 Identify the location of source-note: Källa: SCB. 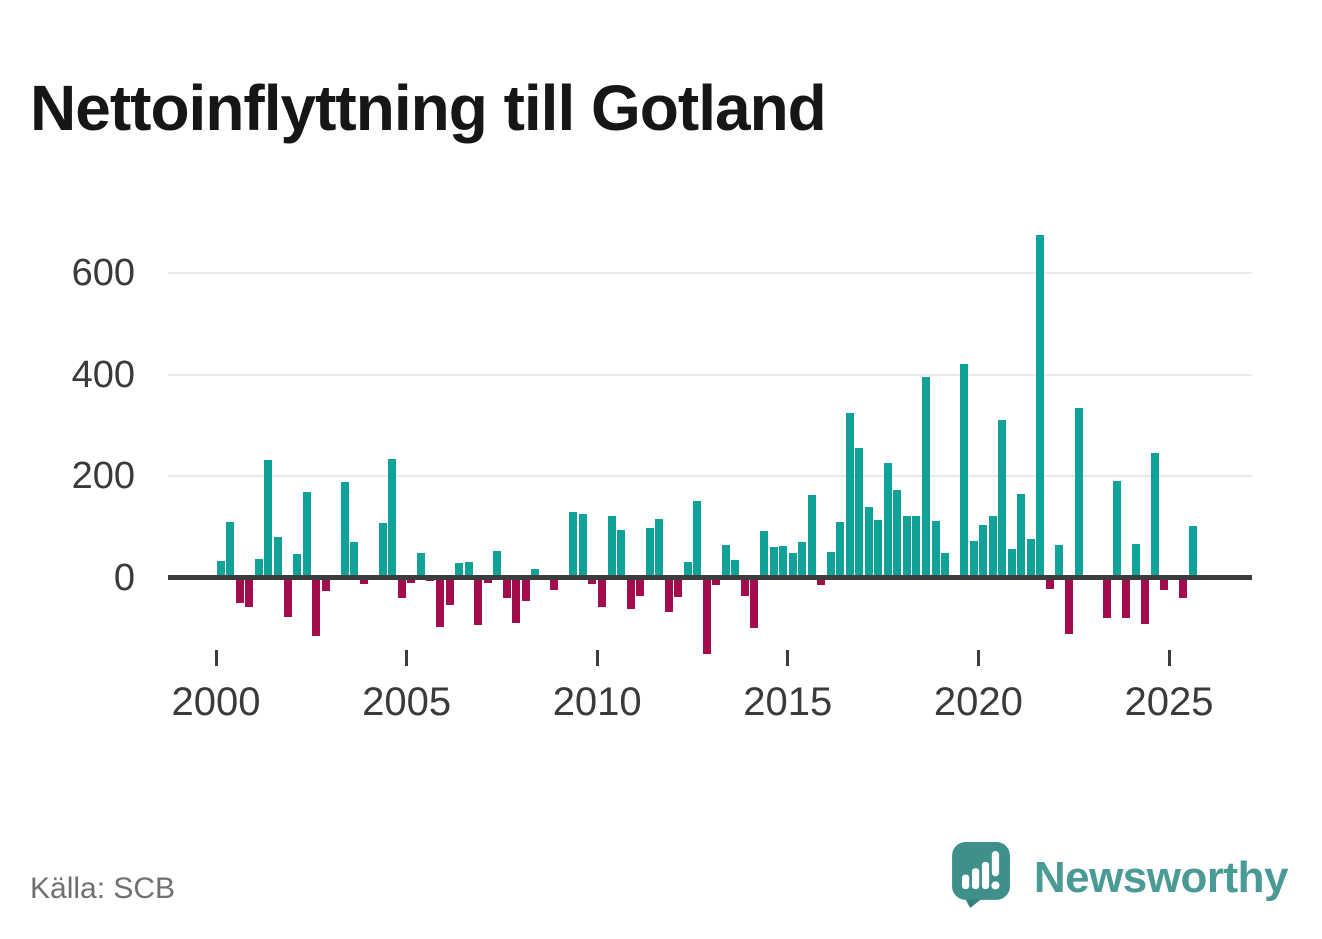
(103, 888).